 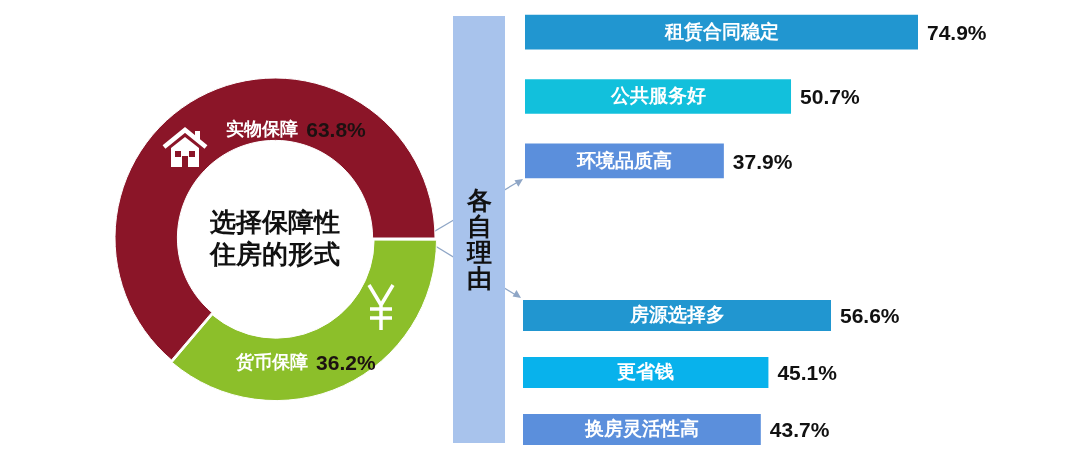 I want to click on data-label: 63.8%, so click(x=336, y=129).